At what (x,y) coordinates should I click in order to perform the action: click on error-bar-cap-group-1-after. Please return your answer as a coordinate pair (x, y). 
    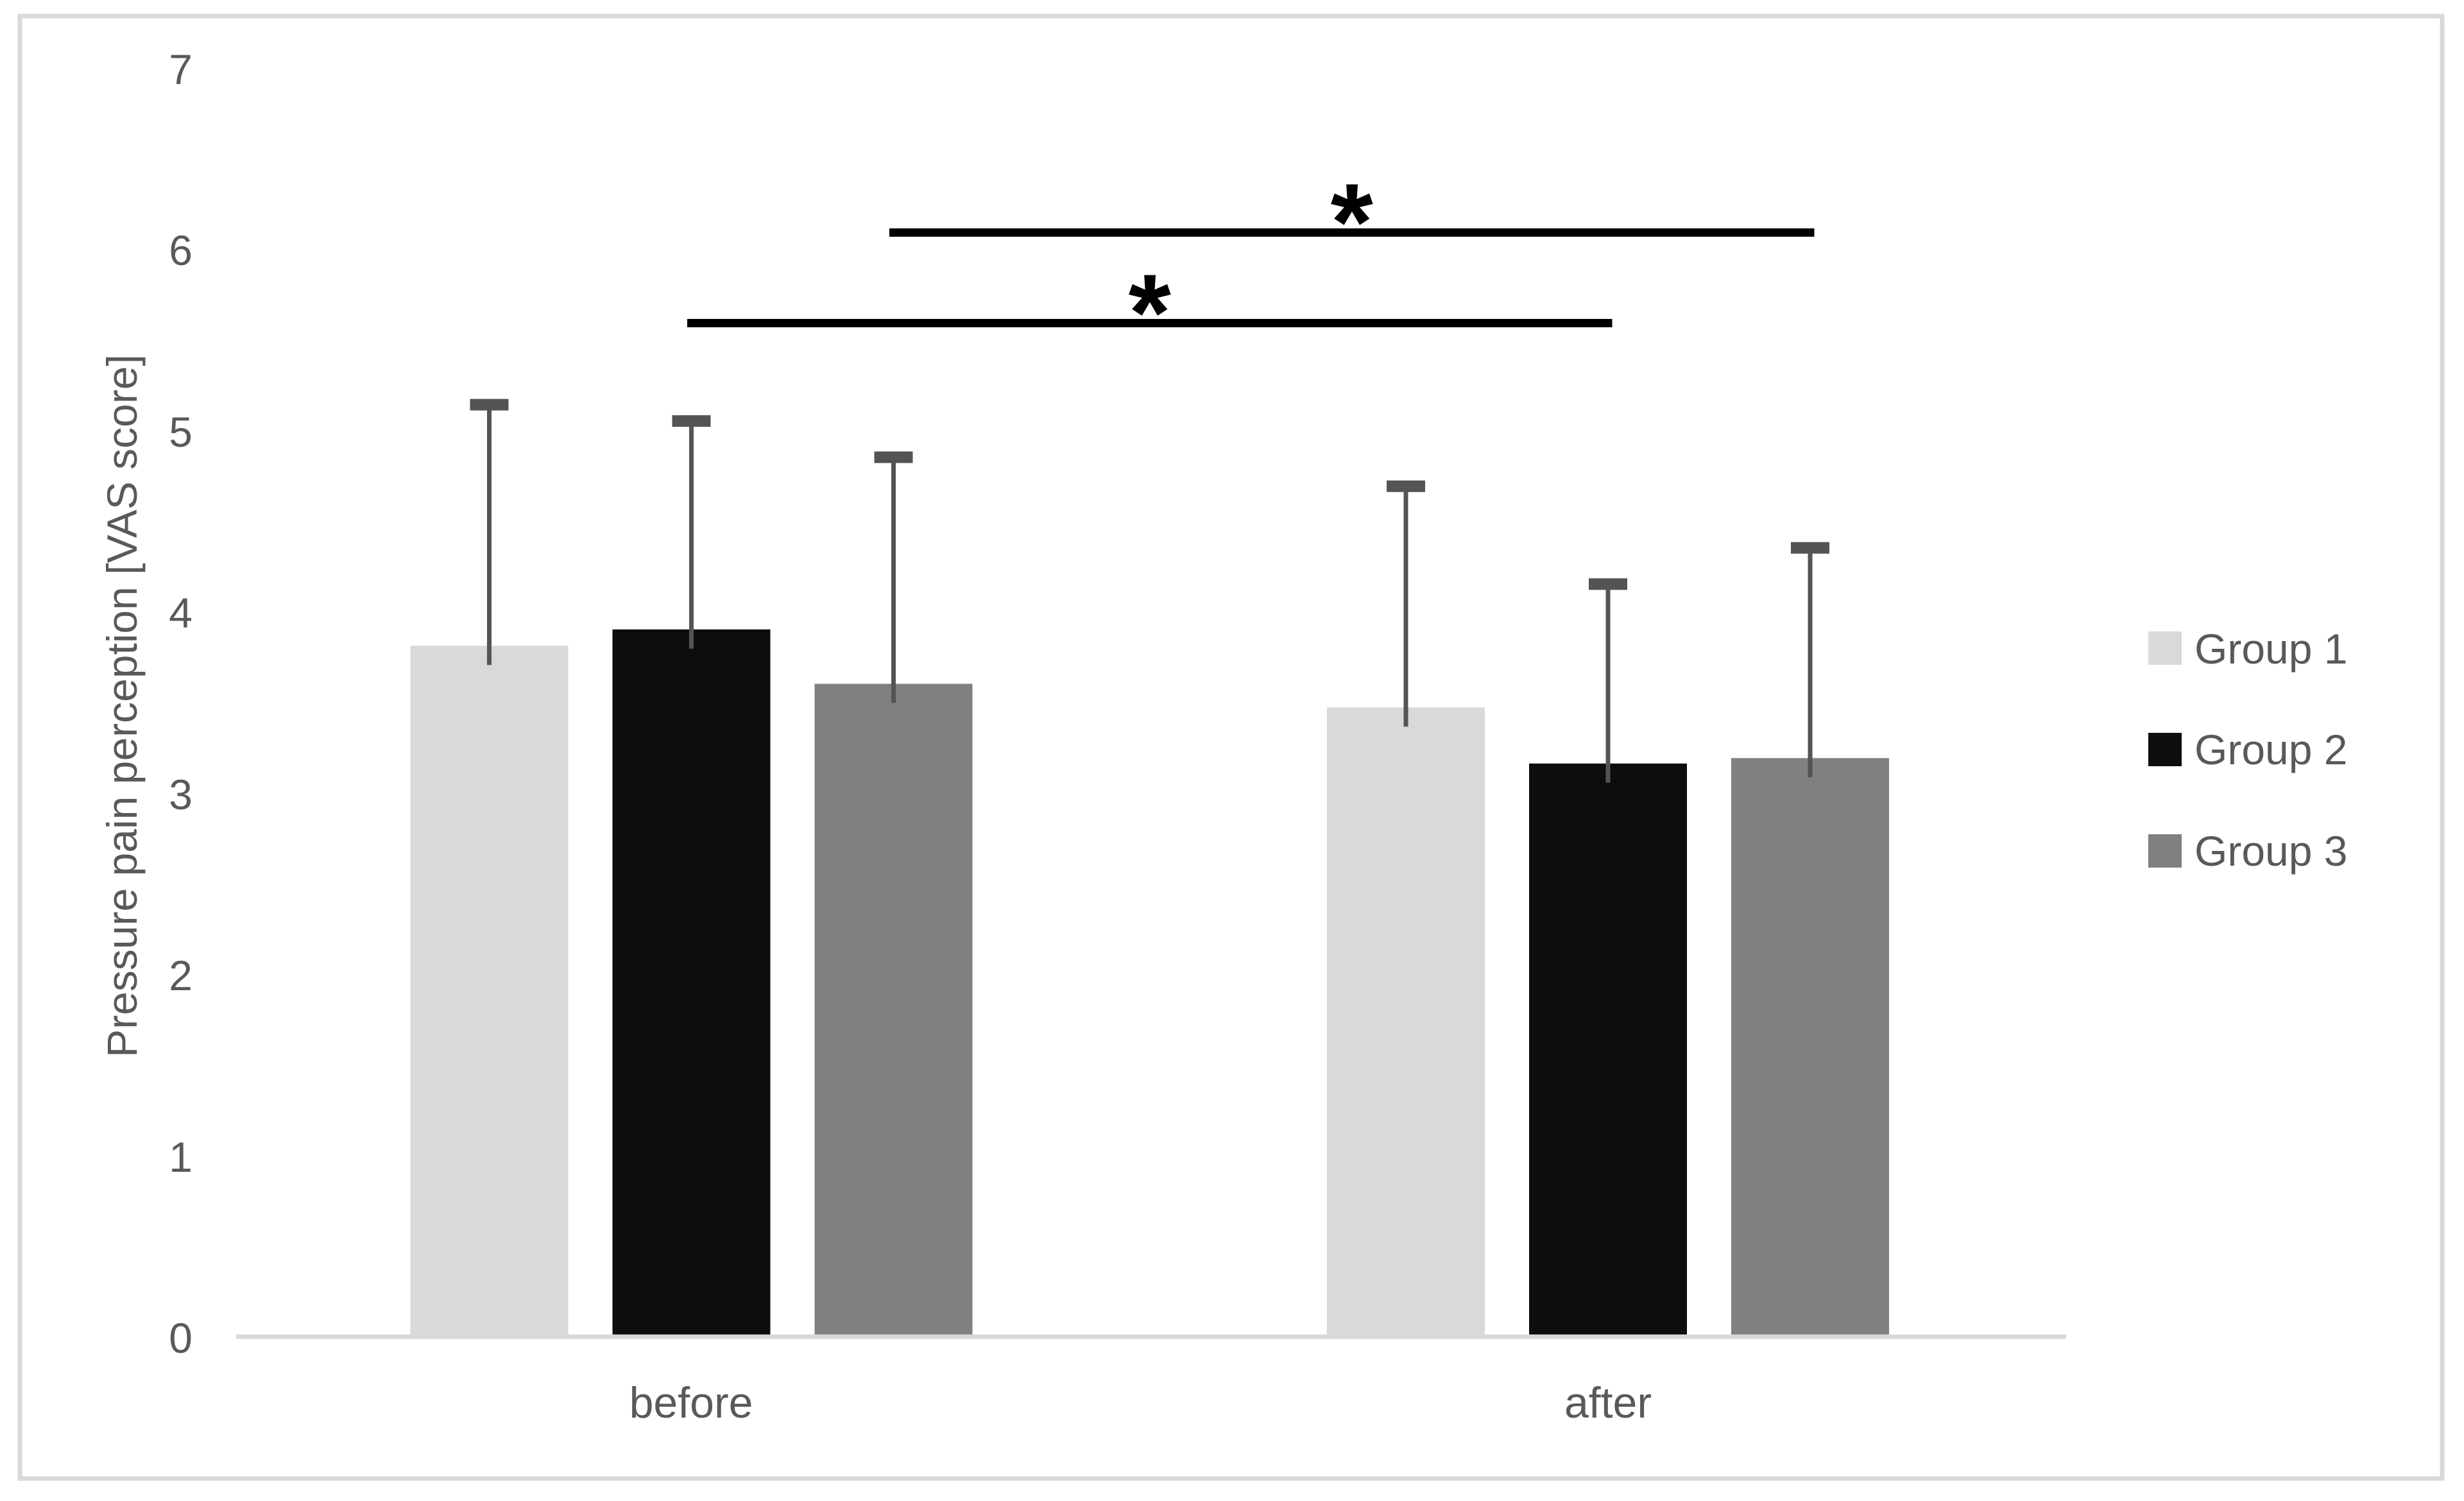
    Looking at the image, I should click on (1406, 486).